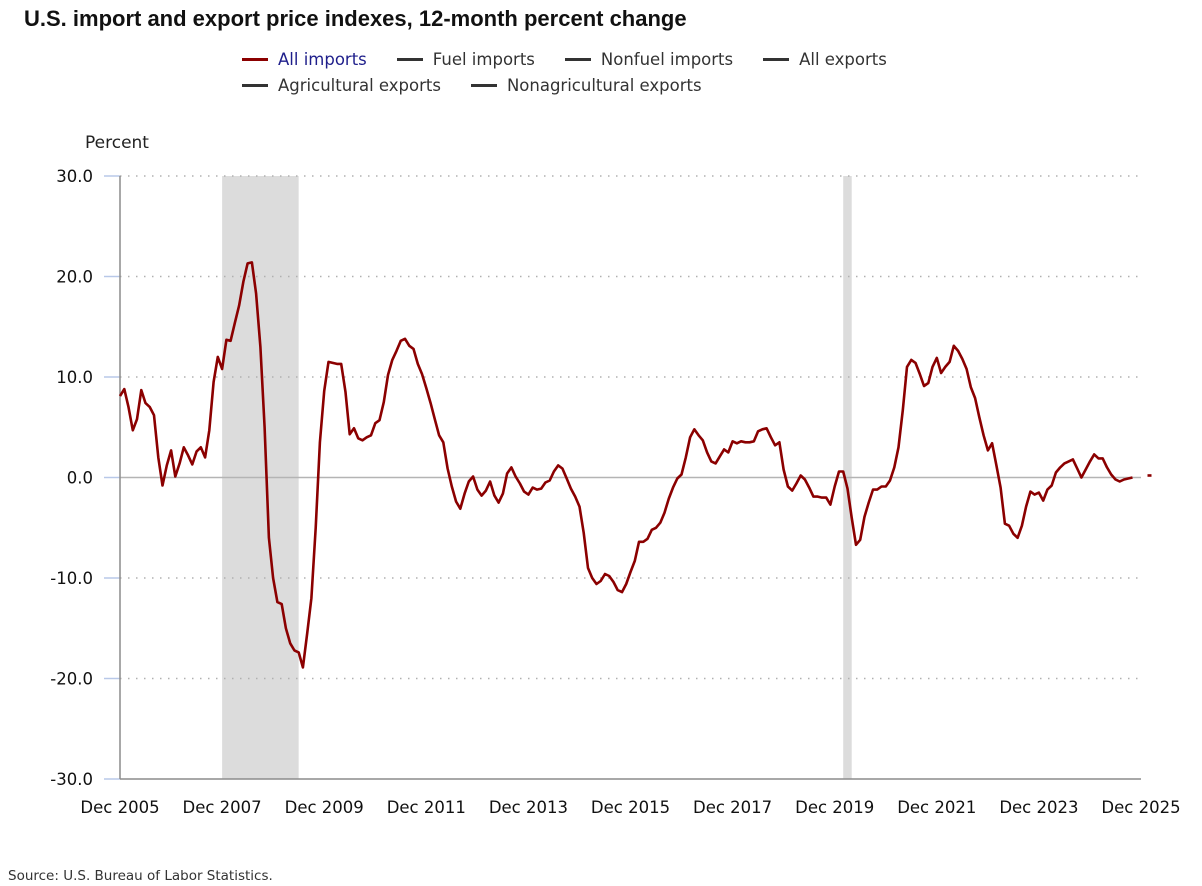 Image resolution: width=1202 pixels, height=886 pixels. What do you see at coordinates (74, 377) in the screenshot?
I see `y-tick-label: 10.0` at bounding box center [74, 377].